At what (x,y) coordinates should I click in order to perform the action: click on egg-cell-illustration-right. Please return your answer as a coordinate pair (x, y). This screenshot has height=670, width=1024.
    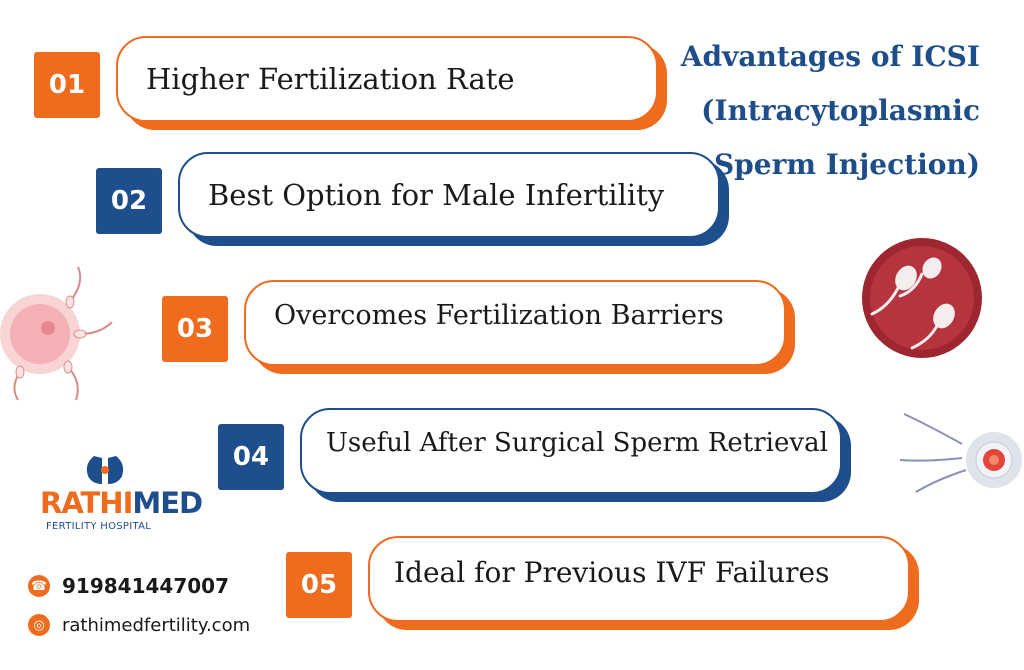
    Looking at the image, I should click on (960, 453).